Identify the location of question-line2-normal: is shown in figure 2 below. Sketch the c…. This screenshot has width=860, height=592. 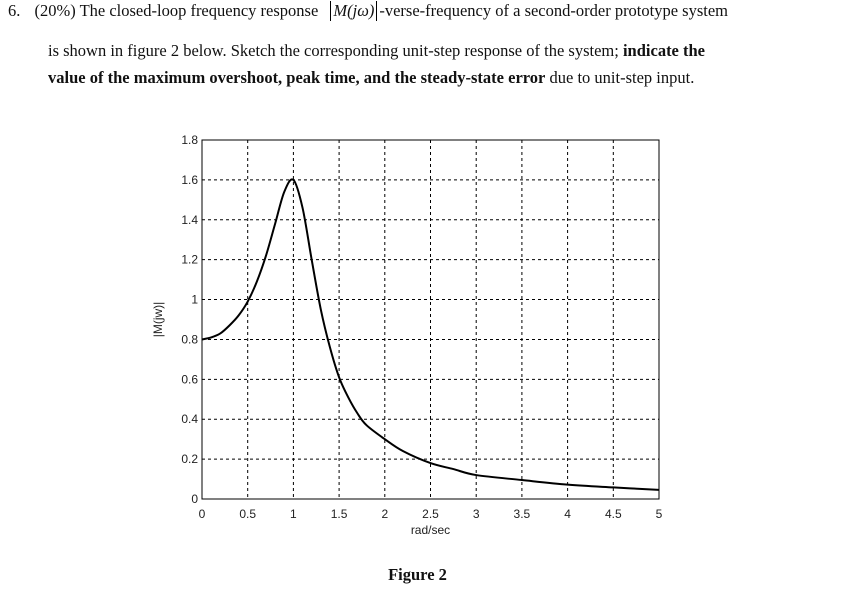
(333, 50).